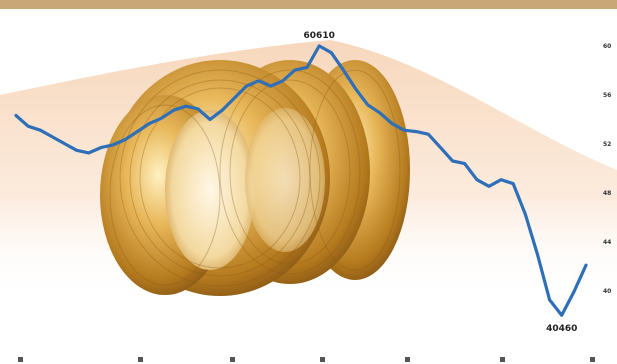  Describe the element at coordinates (607, 95) in the screenshot. I see `y-tick-label: 56` at that location.